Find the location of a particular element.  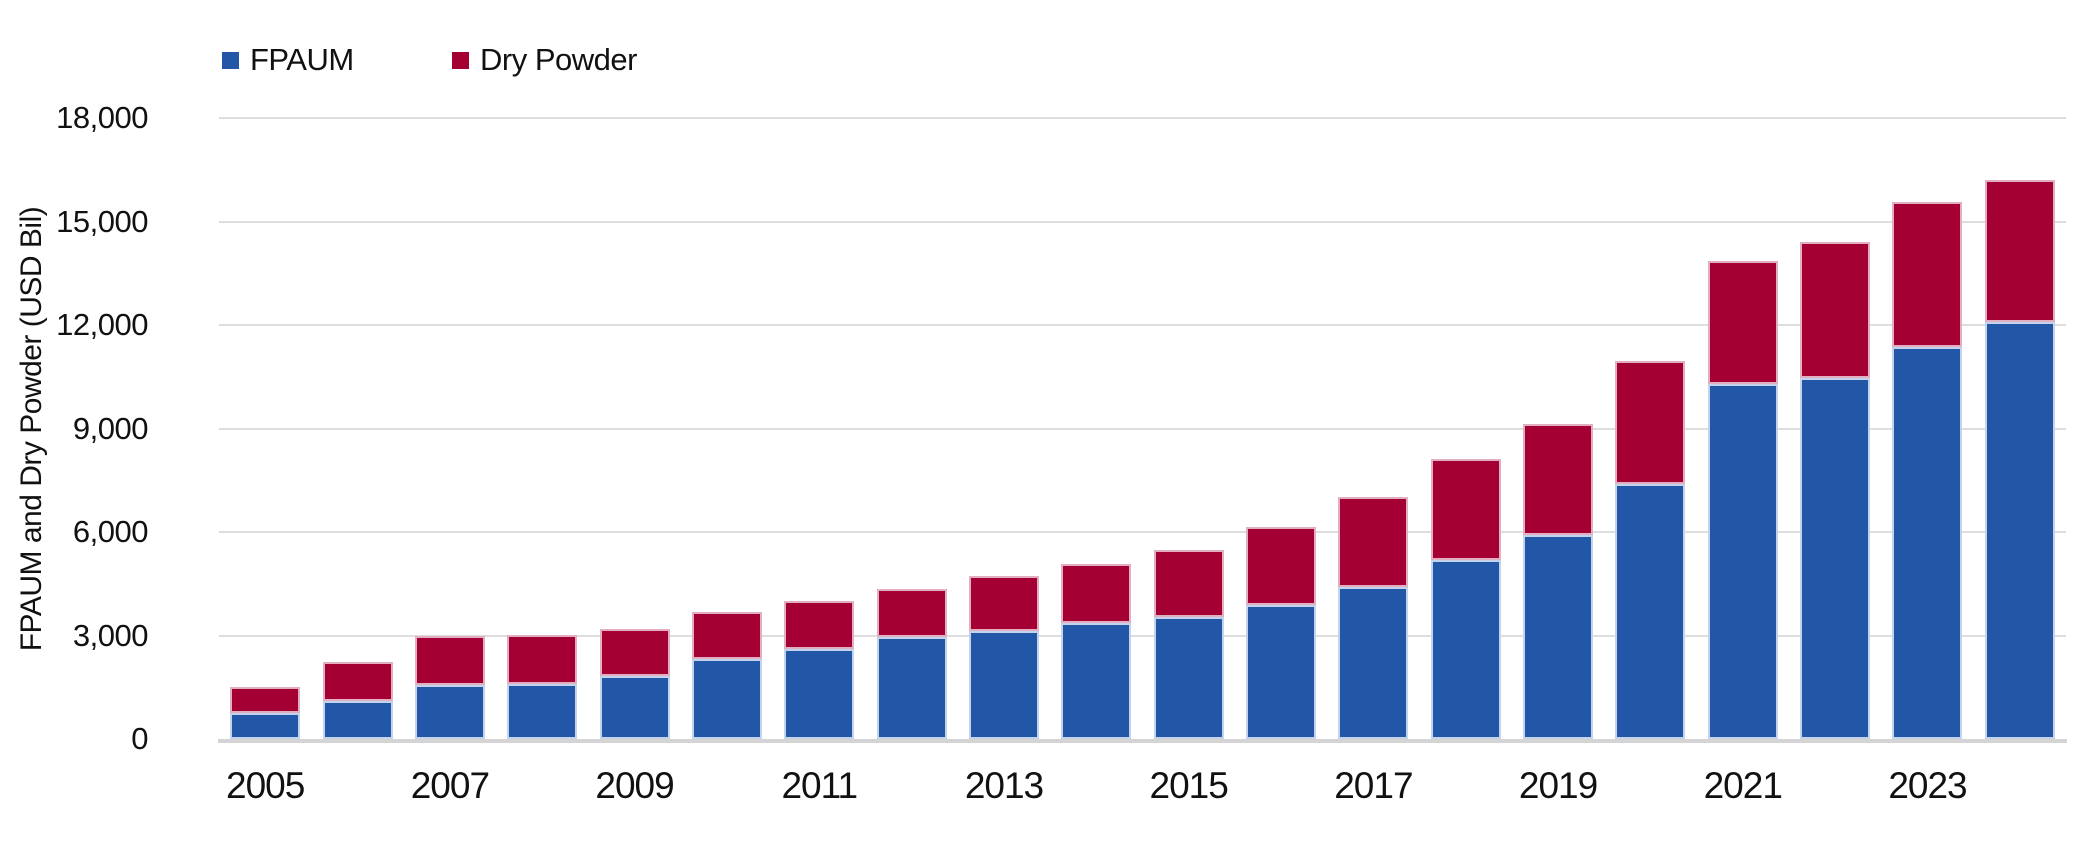

bar-segment-dry-powder-2020 is located at coordinates (1650, 422).